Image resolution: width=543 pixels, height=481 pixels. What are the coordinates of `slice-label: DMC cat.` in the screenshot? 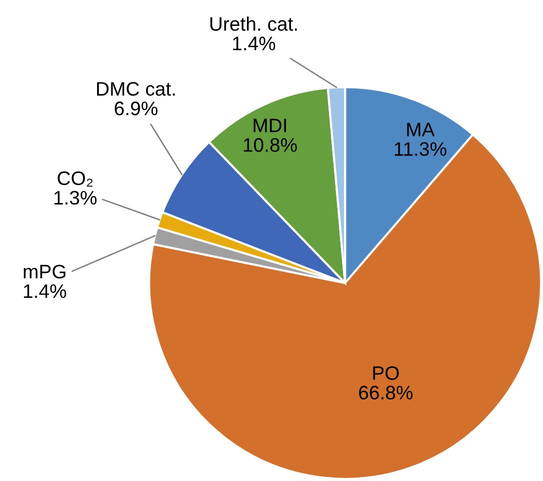 It's located at (136, 89).